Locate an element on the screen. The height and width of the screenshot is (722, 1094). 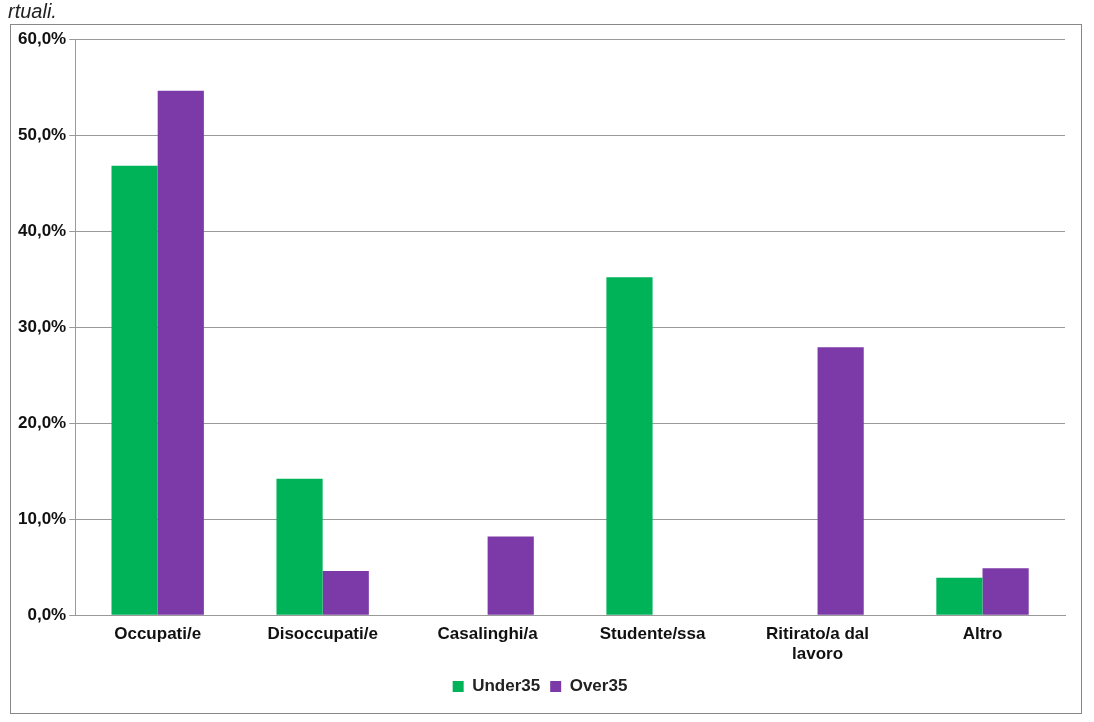
x-tick-label: Ritirato/a dal lavoro is located at coordinates (818, 644).